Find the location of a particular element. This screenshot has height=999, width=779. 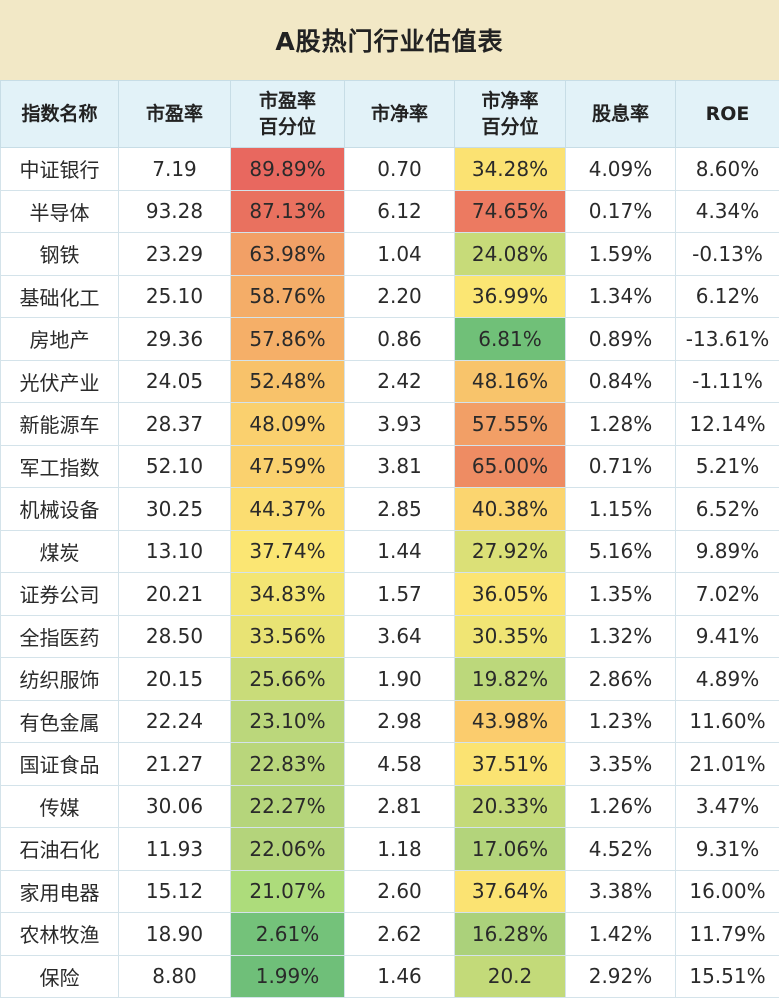

cell-pb: 0.86 is located at coordinates (399, 339).